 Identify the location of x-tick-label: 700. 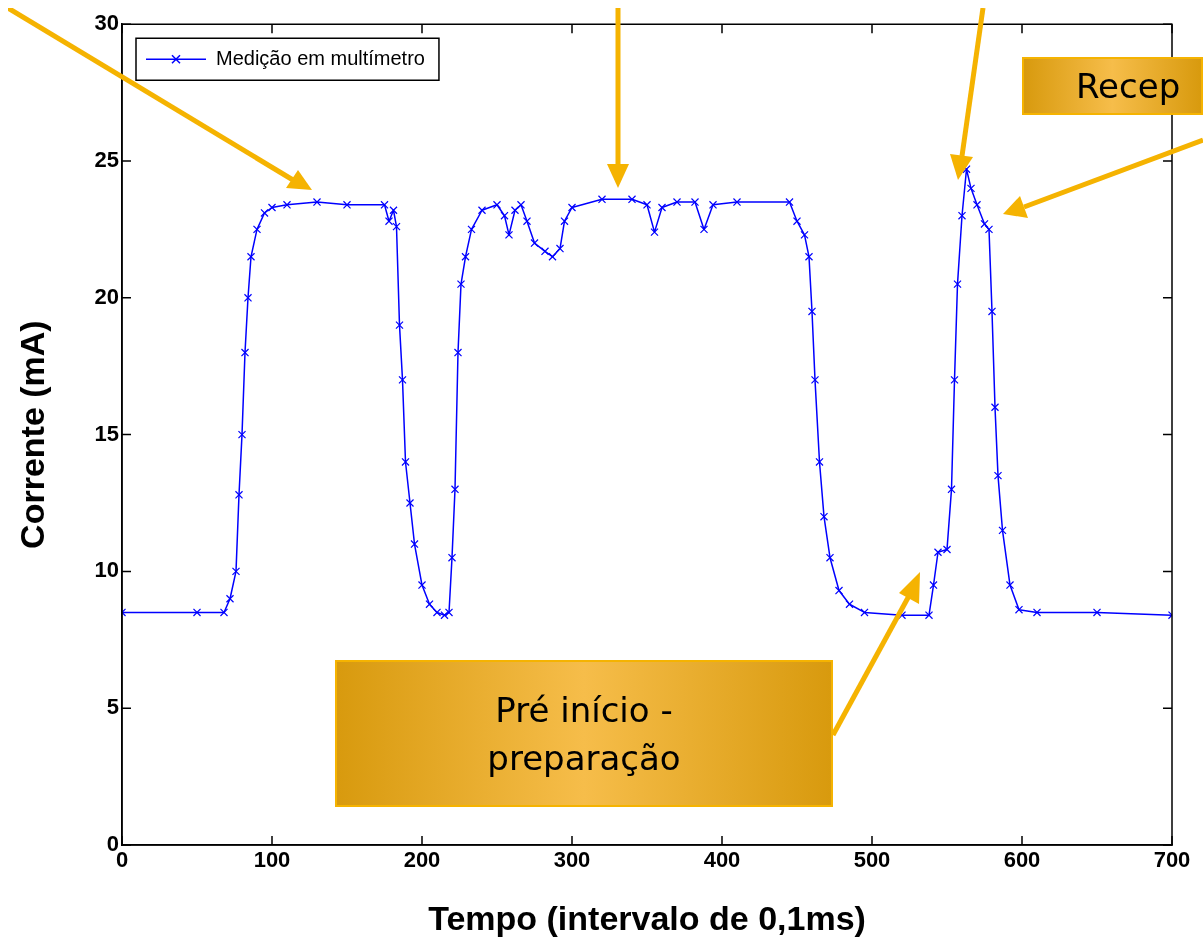
(1172, 860).